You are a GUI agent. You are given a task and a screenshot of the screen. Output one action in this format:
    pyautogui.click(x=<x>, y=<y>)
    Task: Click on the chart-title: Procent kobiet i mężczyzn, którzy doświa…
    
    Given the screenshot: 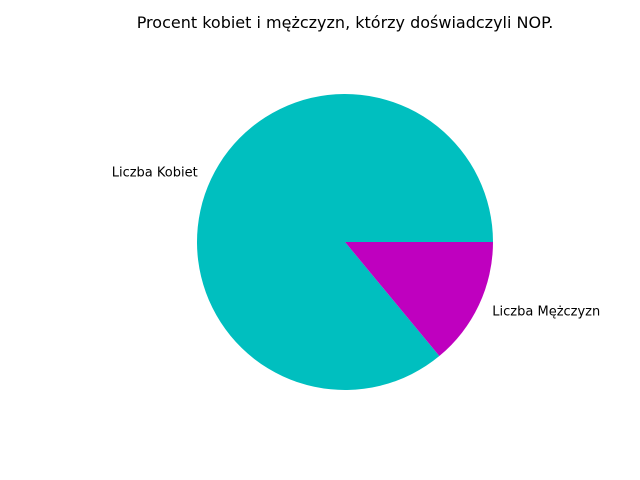 What is the action you would take?
    pyautogui.click(x=345, y=22)
    